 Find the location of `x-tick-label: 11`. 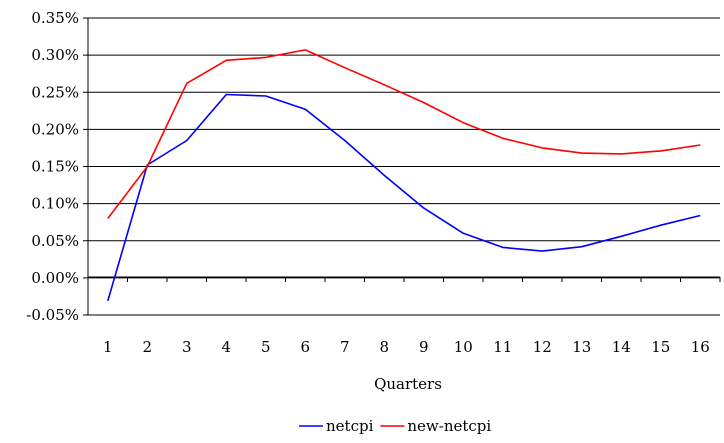

x-tick-label: 11 is located at coordinates (502, 347).